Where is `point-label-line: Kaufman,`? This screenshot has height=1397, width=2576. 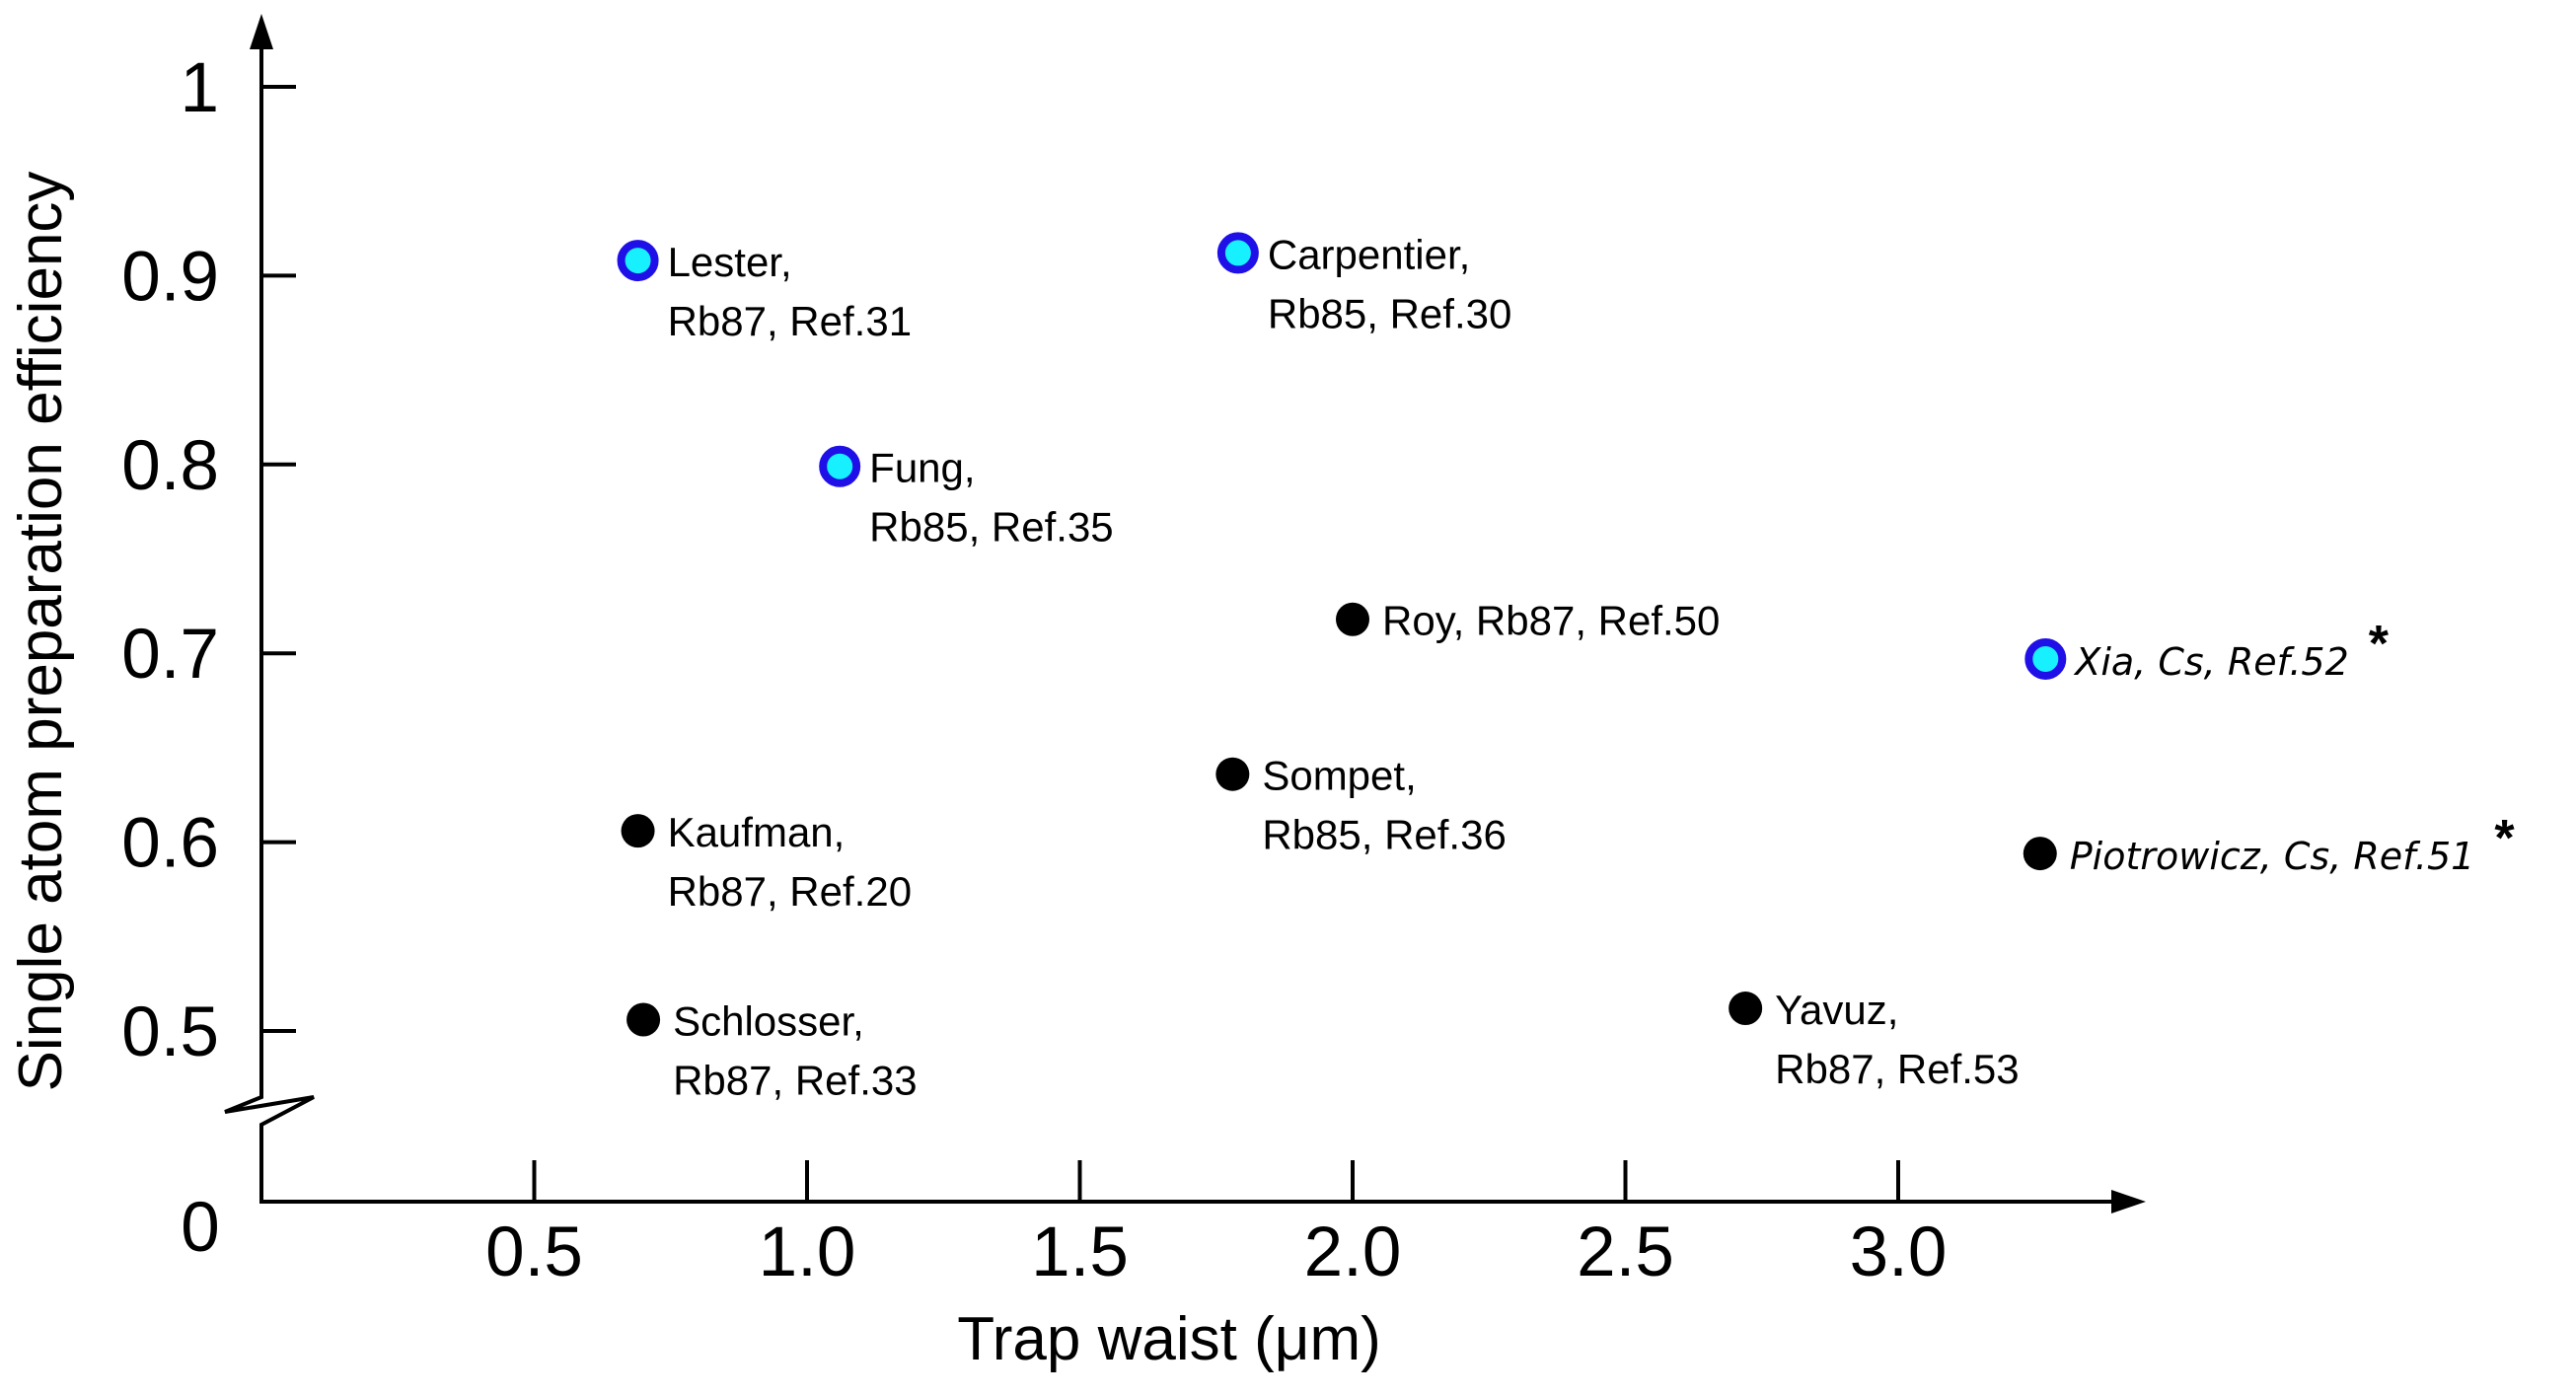 point-label-line: Kaufman, is located at coordinates (757, 832).